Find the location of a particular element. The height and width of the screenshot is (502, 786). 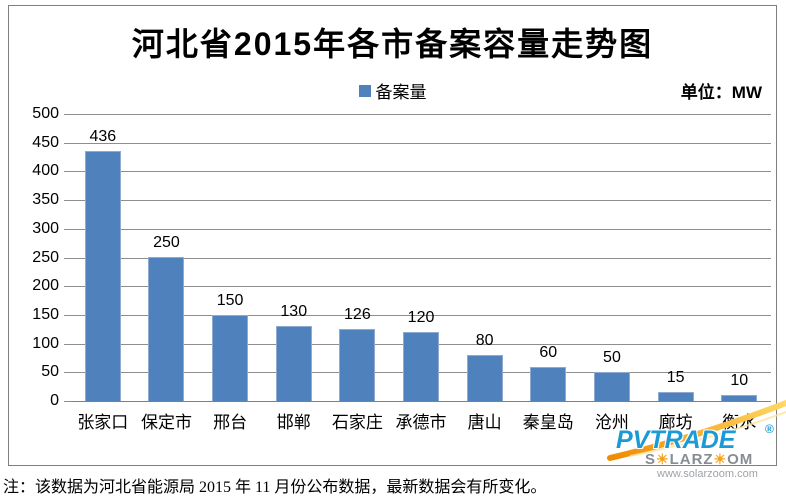

bar-value-label: 10 is located at coordinates (739, 380).